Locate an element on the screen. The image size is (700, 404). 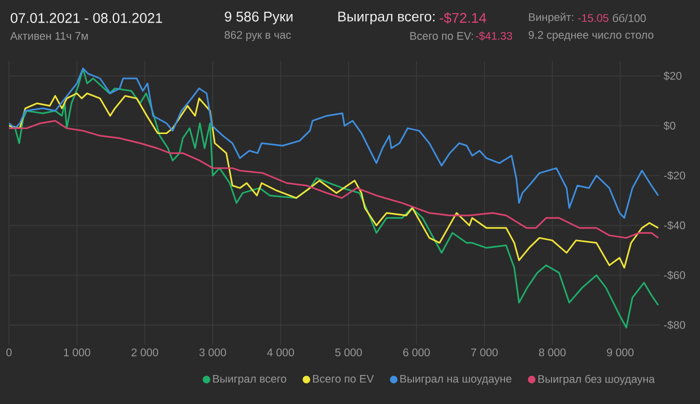
legend-label: Выиграл на шоудауне is located at coordinates (456, 380).